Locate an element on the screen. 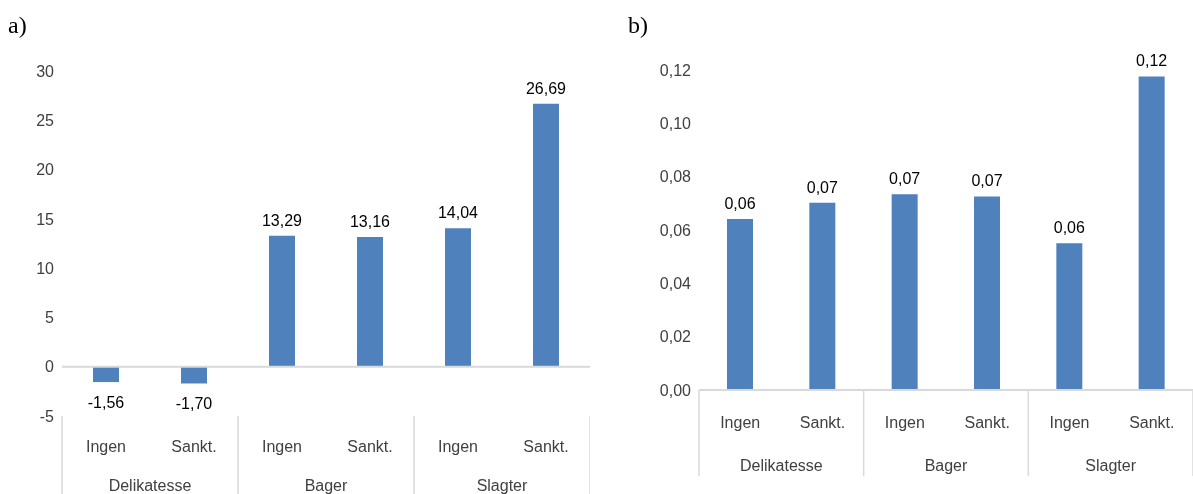  y-tick-label: 10 is located at coordinates (45, 268).